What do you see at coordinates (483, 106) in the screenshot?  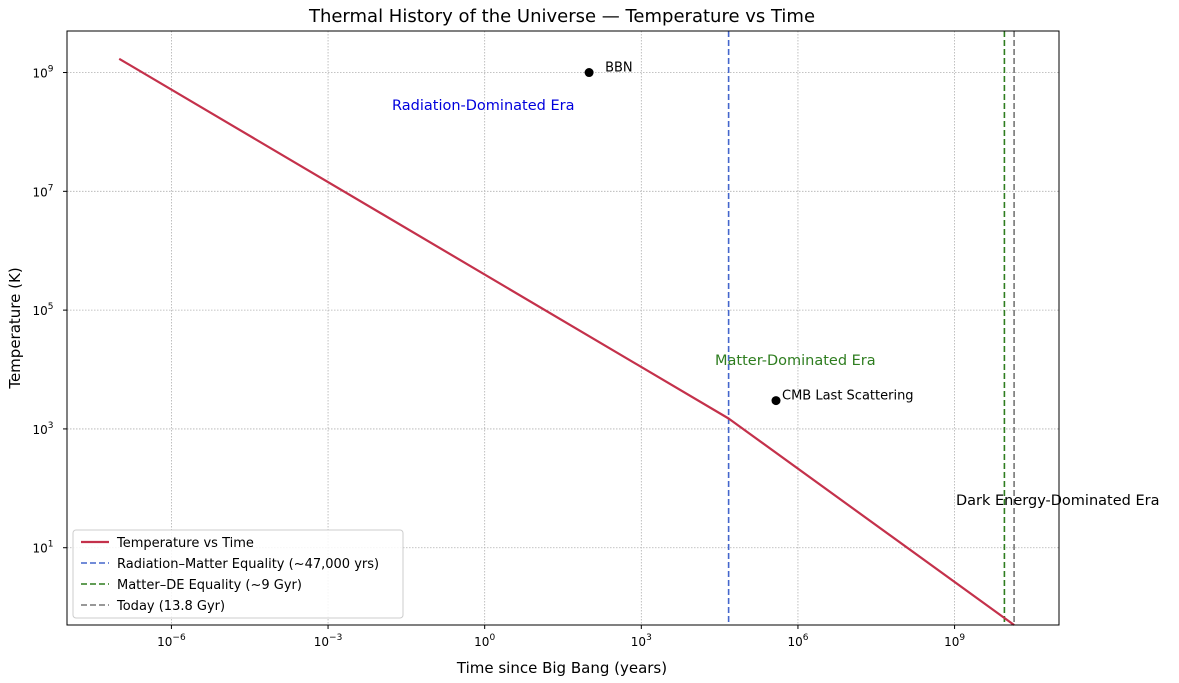 I see `era-label: Radiation-Dominated Era` at bounding box center [483, 106].